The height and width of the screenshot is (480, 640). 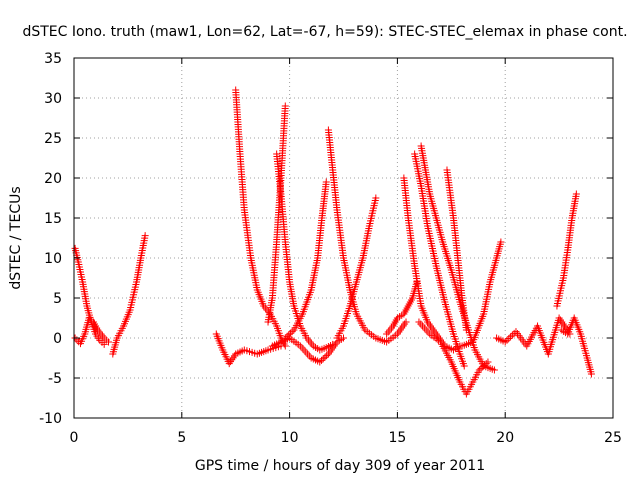 I want to click on x-tick-labels: 0 5 10 15 20 25, so click(x=346, y=438).